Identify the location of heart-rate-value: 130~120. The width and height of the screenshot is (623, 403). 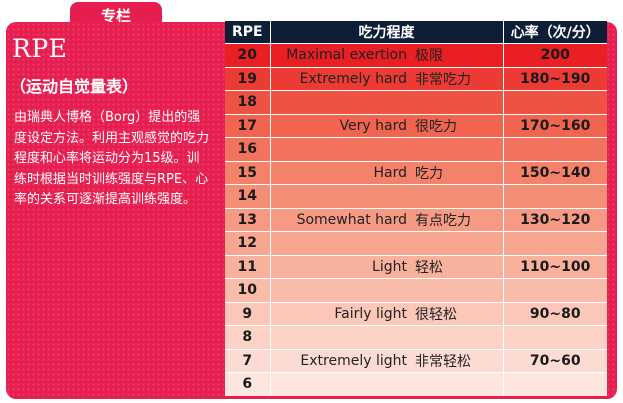
(555, 219).